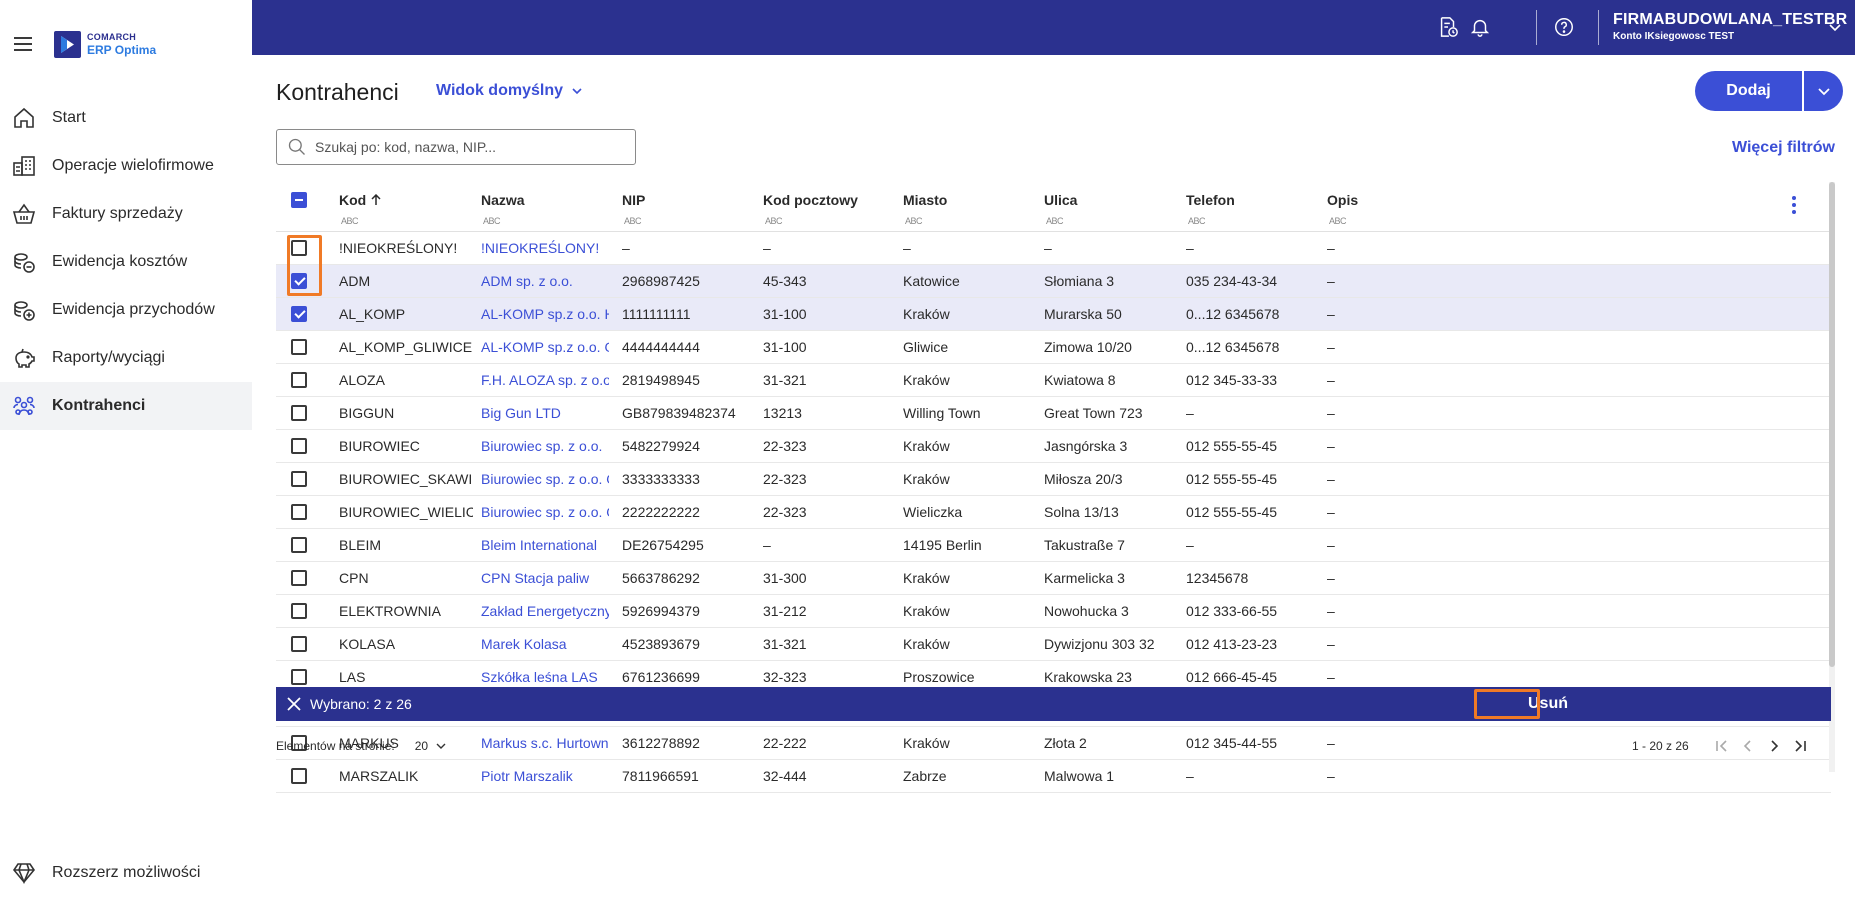 The height and width of the screenshot is (903, 1855). Describe the element at coordinates (1448, 27) in the screenshot. I see `document-clock-icon` at that location.